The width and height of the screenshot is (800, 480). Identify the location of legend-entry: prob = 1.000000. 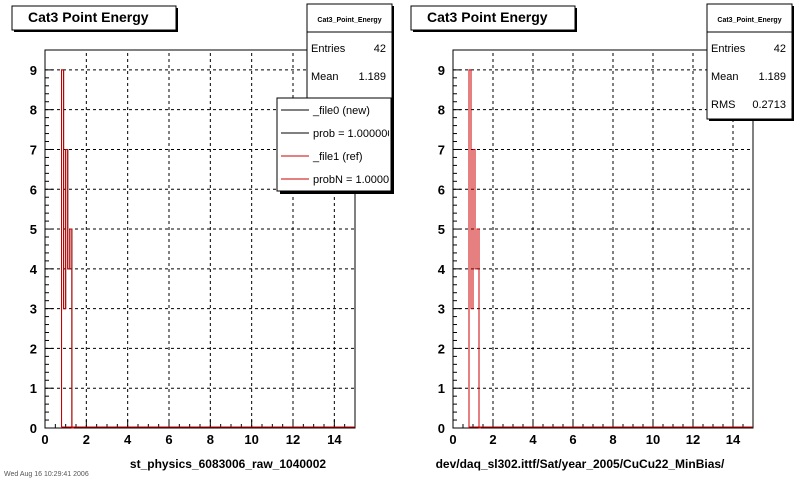
(353, 134).